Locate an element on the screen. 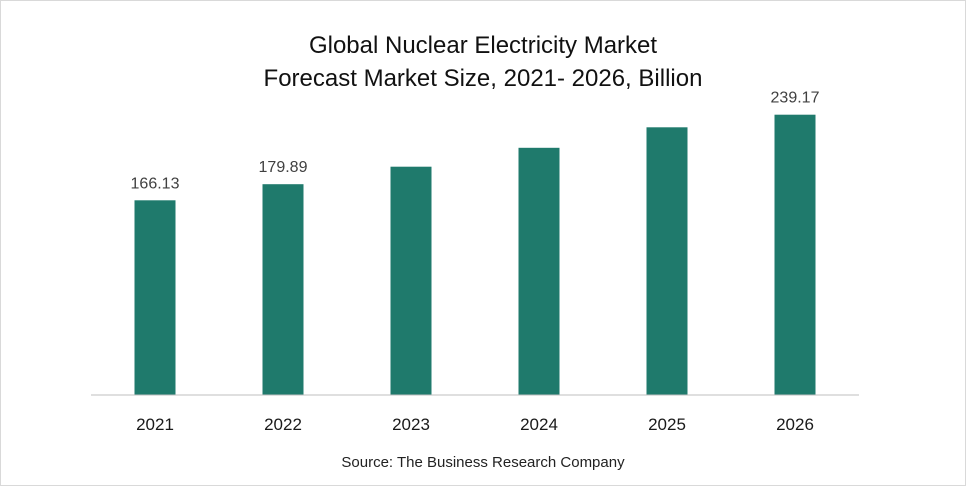 Image resolution: width=966 pixels, height=486 pixels. bar-2022 is located at coordinates (283, 289).